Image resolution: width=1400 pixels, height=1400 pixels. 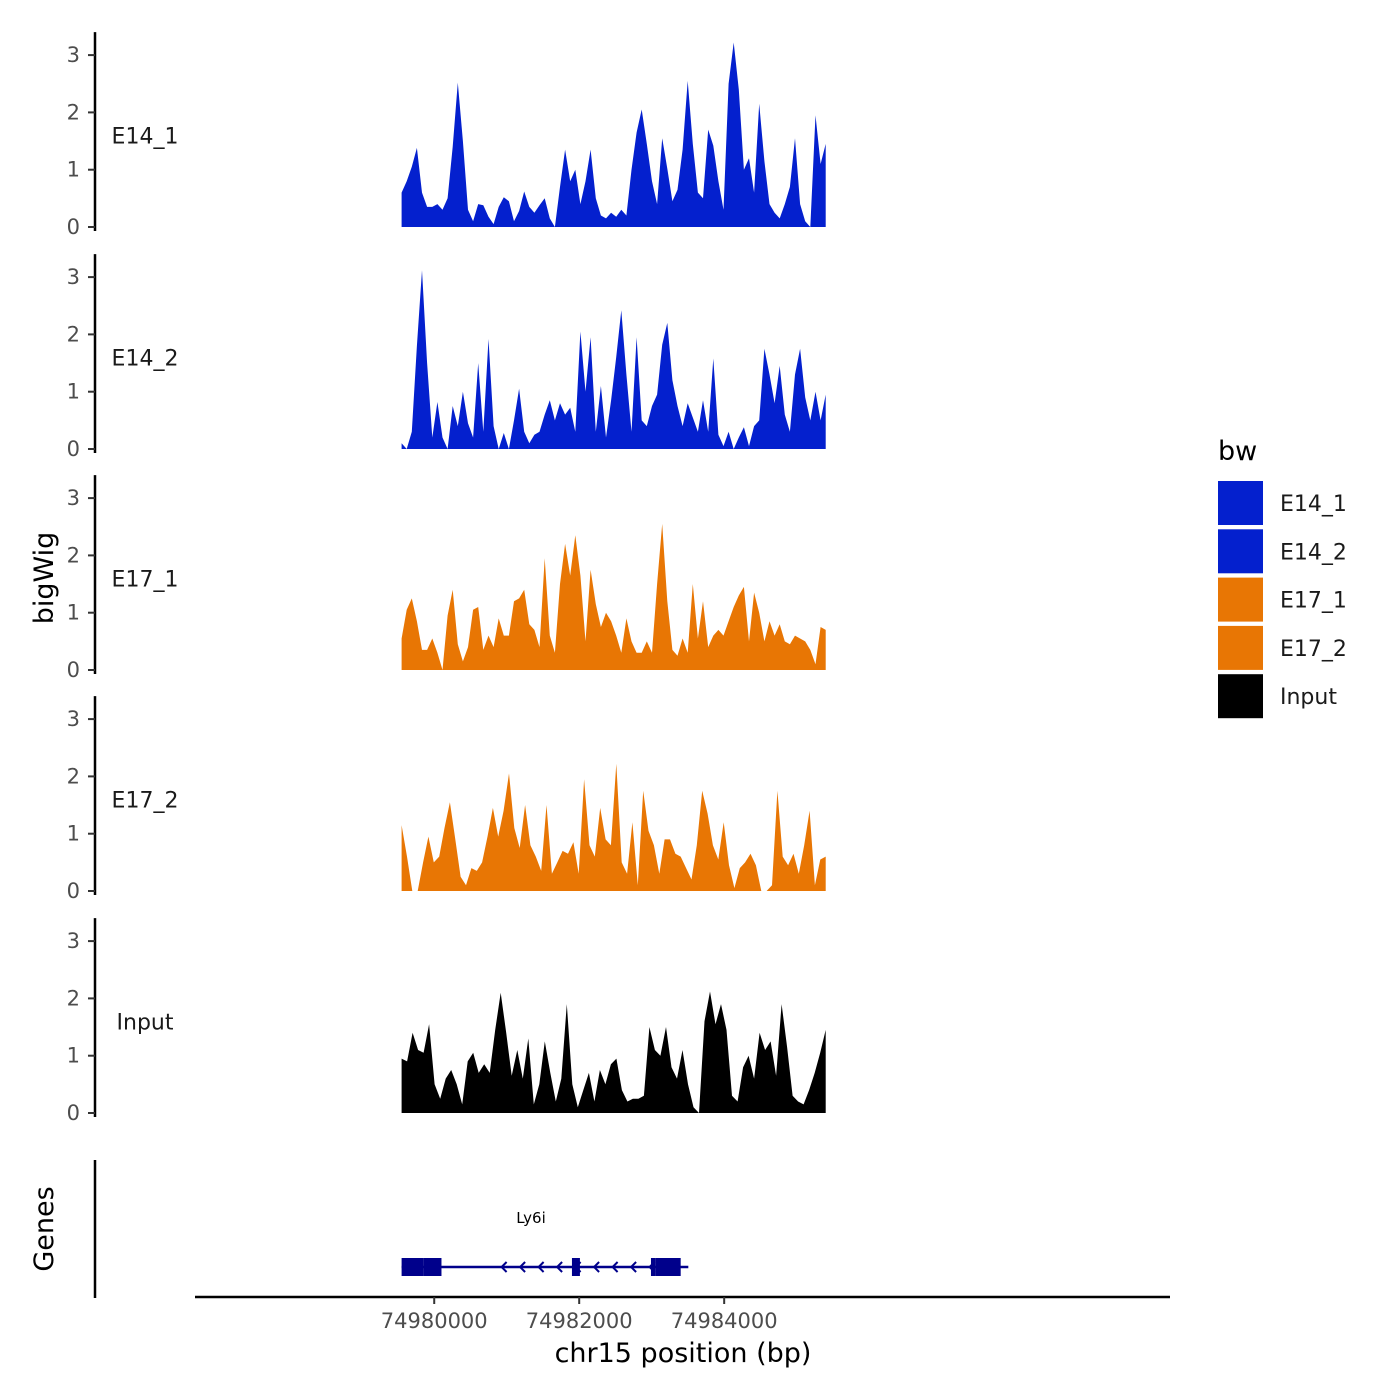 I want to click on track-e17-1: 0 1 2 3 E17_1, so click(x=446, y=578).